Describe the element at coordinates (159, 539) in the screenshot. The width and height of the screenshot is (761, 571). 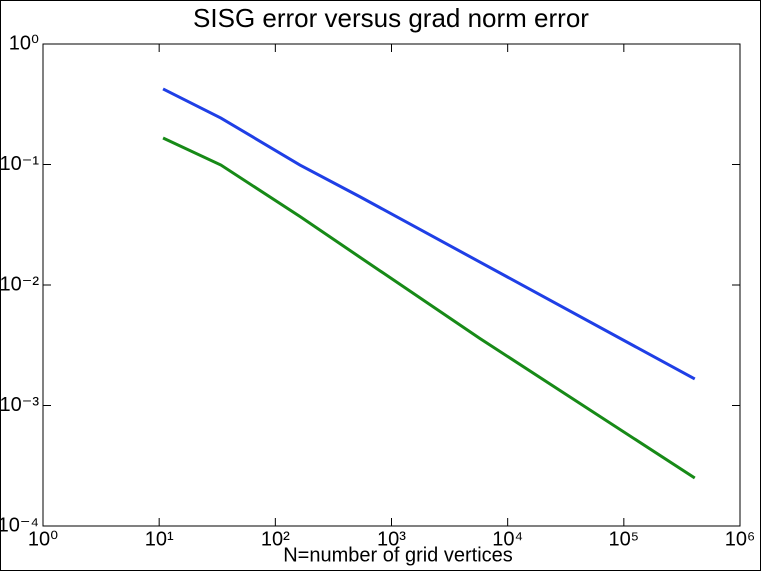
I see `x-tick-label: 10¹` at that location.